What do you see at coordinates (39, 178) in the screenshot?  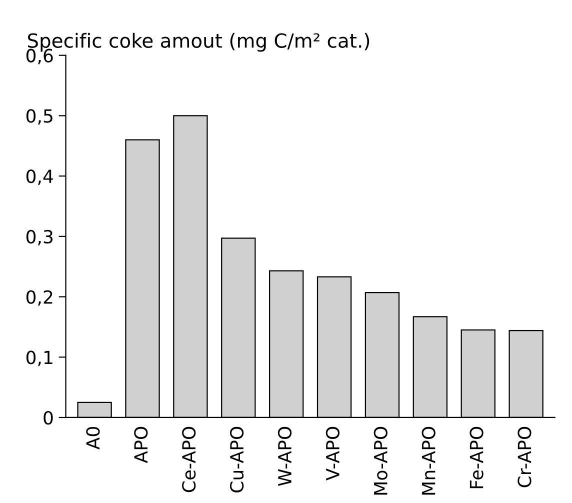 I see `y-tick-label: 0,4` at bounding box center [39, 178].